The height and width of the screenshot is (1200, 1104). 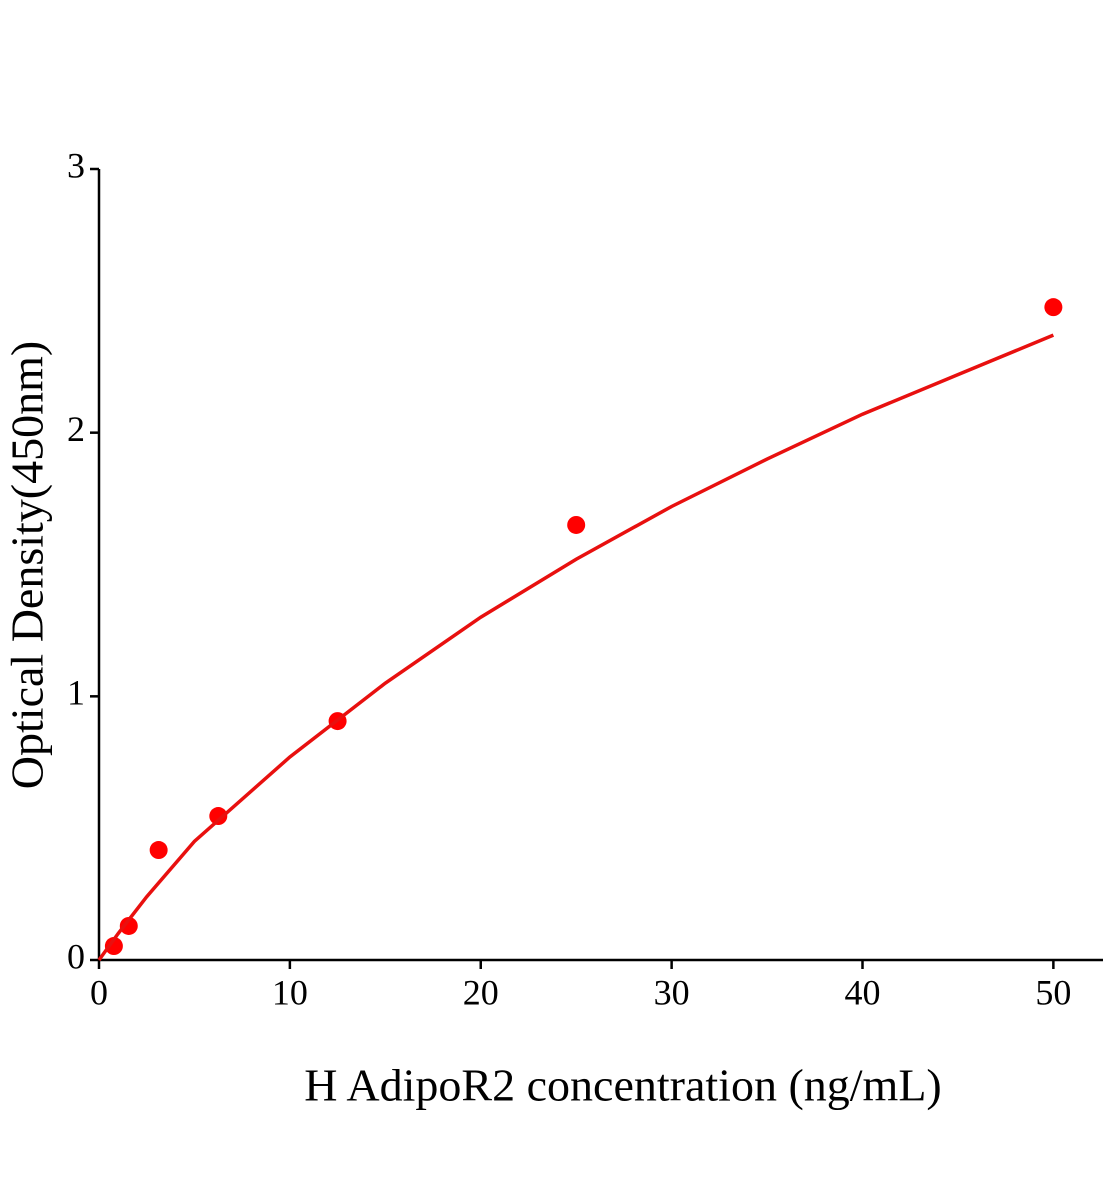 I want to click on x-tick-label: 10, so click(x=290, y=992).